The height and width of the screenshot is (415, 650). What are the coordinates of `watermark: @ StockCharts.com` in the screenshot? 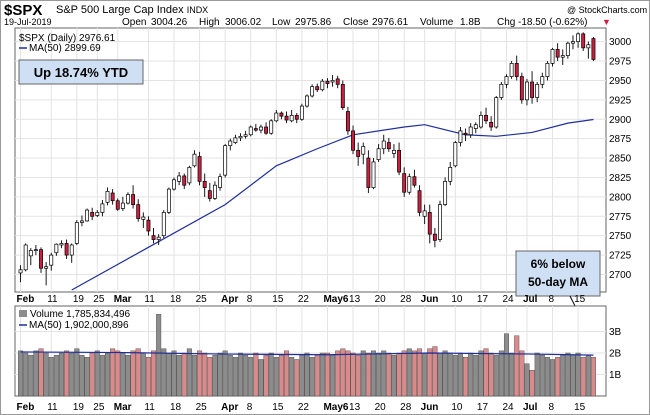 It's located at (607, 10).